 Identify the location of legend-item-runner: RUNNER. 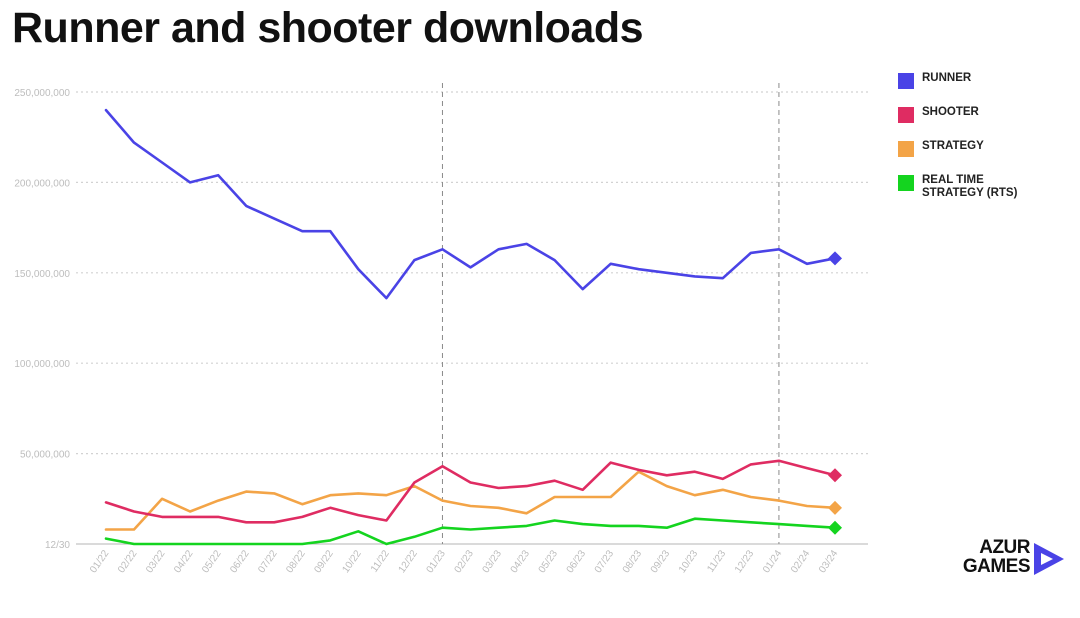
(978, 89).